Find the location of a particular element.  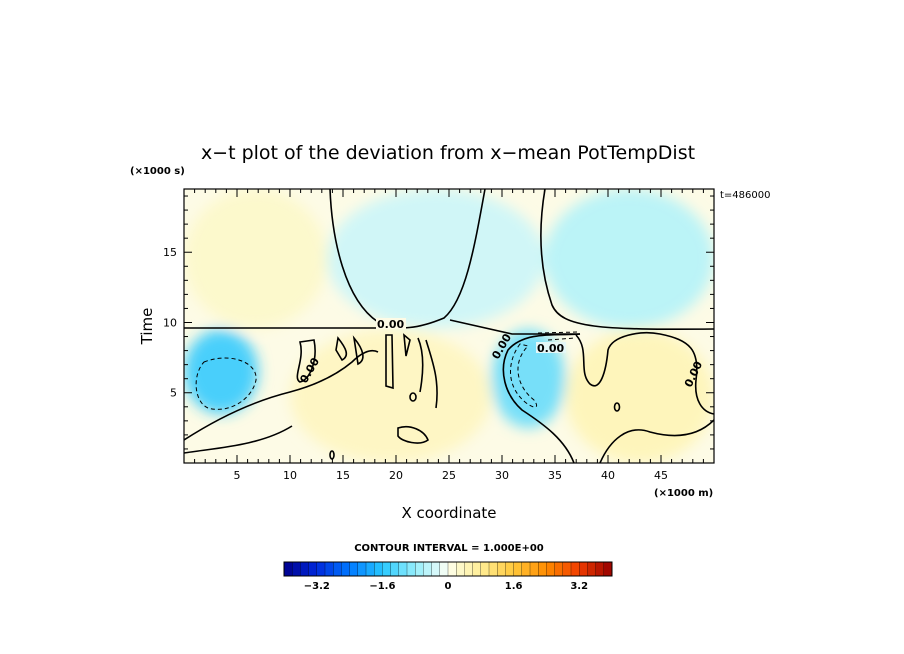

x-tick-label: 25 is located at coordinates (449, 475).